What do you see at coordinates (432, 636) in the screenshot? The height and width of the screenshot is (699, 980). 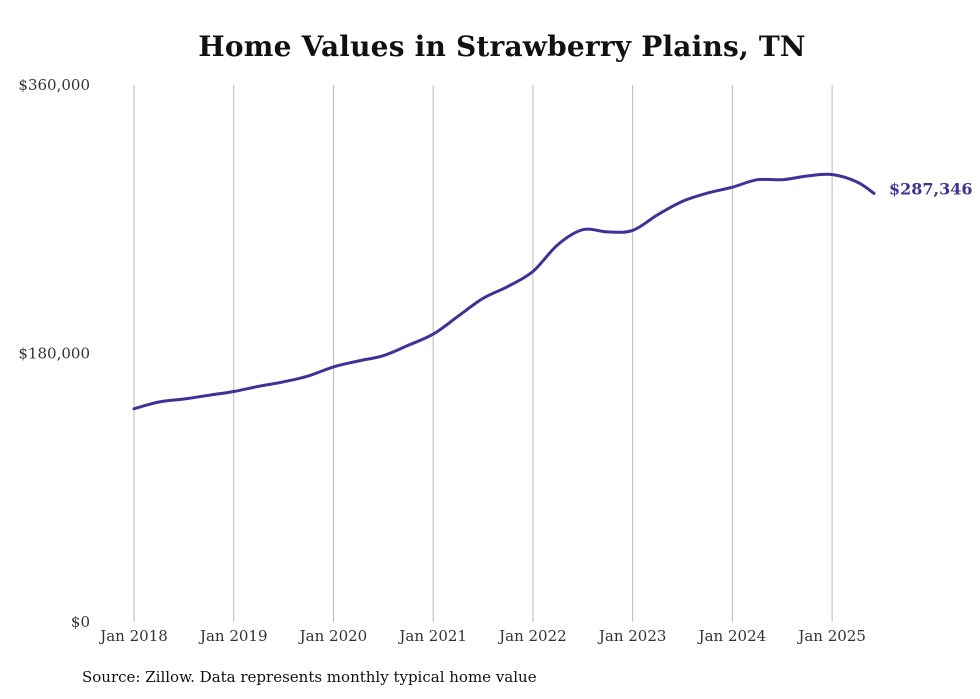 I see `x-tick-label: Jan 2021` at bounding box center [432, 636].